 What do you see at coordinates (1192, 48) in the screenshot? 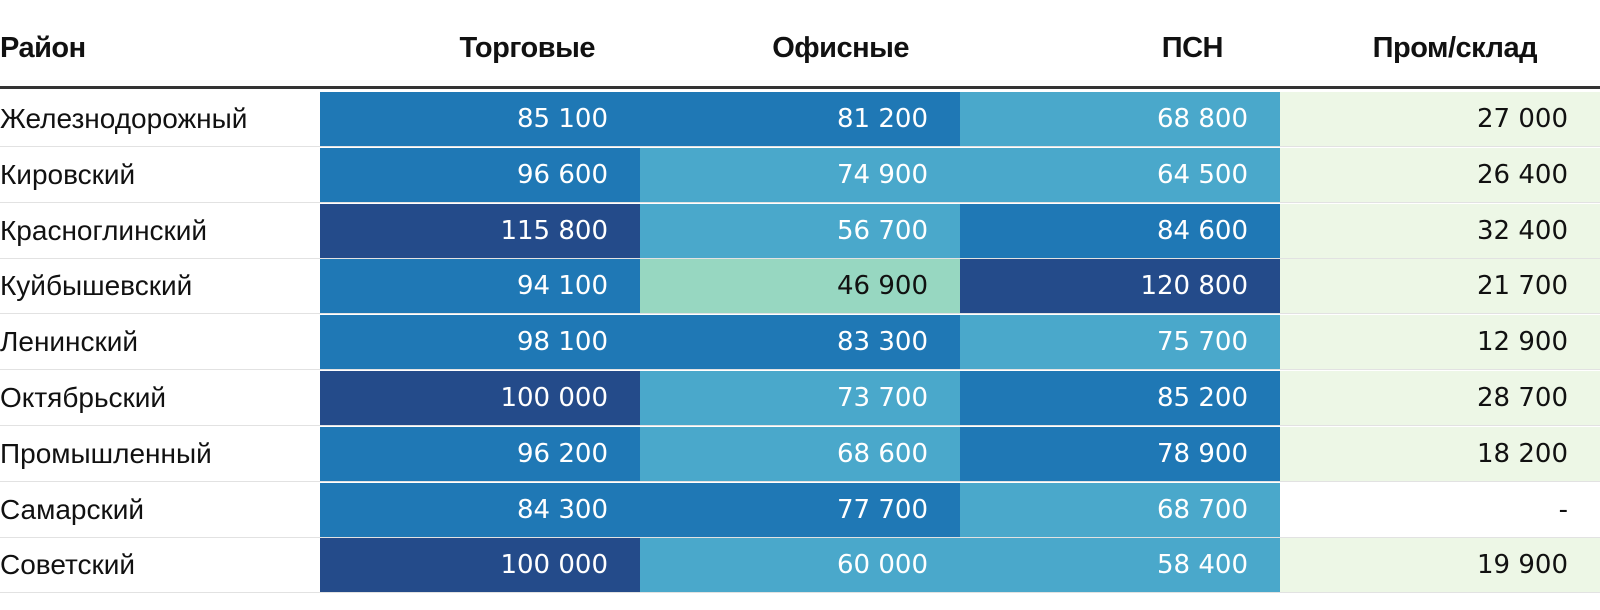
I see `header-psn: ПСН` at bounding box center [1192, 48].